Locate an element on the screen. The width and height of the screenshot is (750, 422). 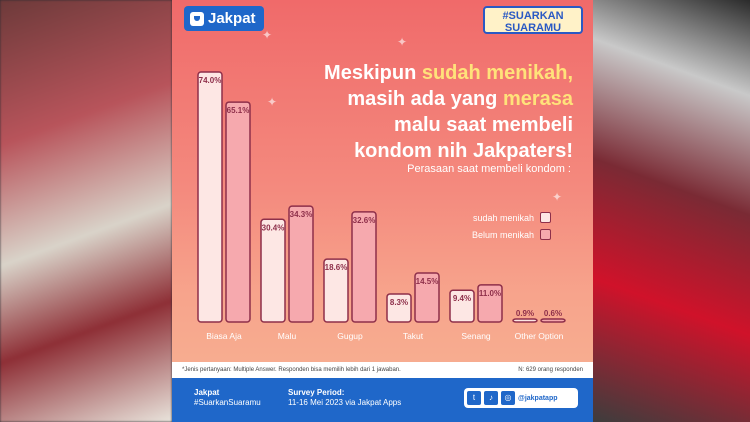
data-label: 11.0% is located at coordinates (490, 293).